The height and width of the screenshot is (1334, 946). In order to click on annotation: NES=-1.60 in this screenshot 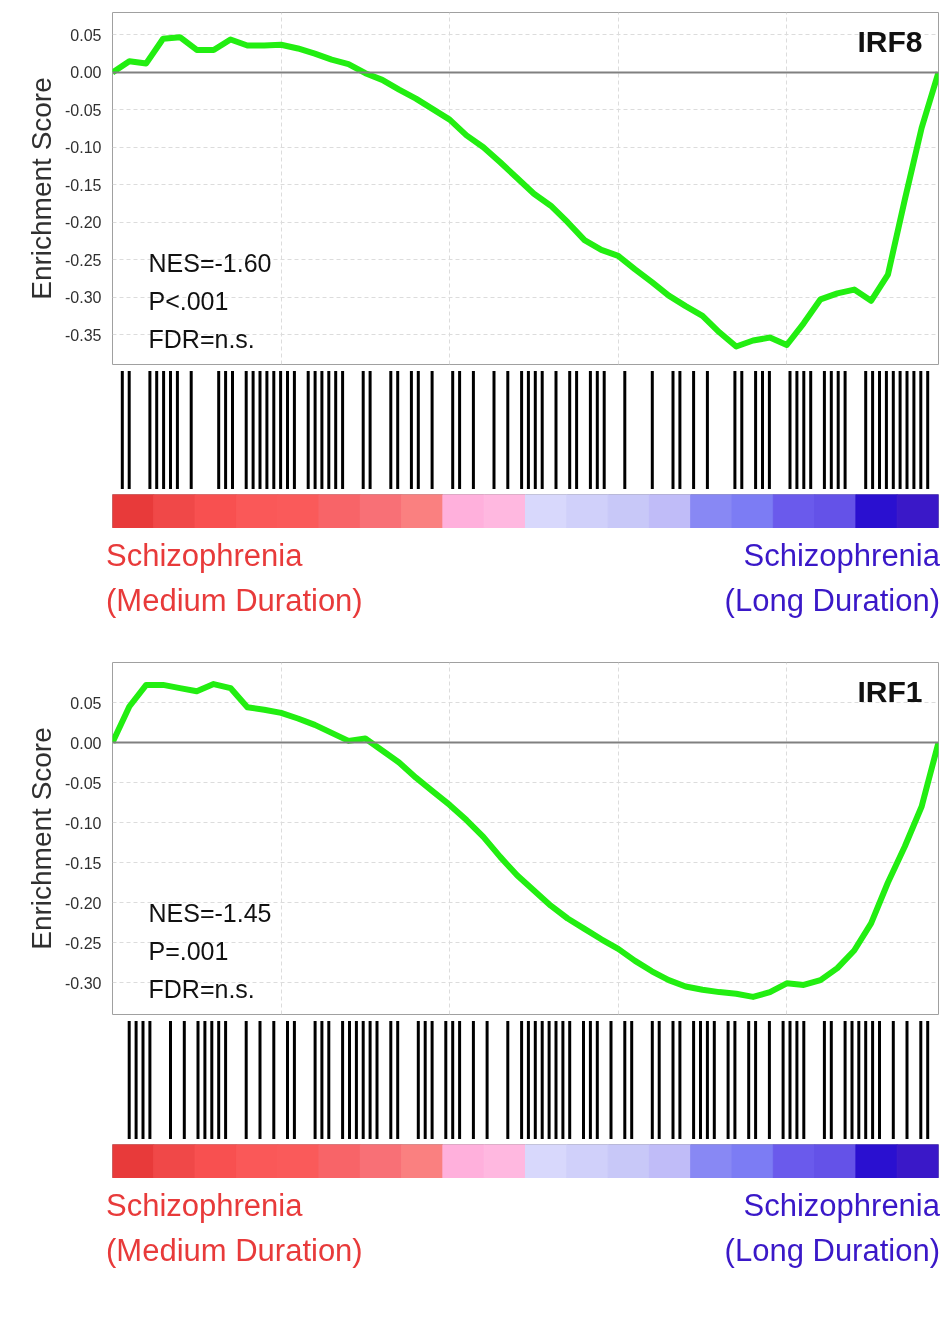, I will do `click(210, 262)`.